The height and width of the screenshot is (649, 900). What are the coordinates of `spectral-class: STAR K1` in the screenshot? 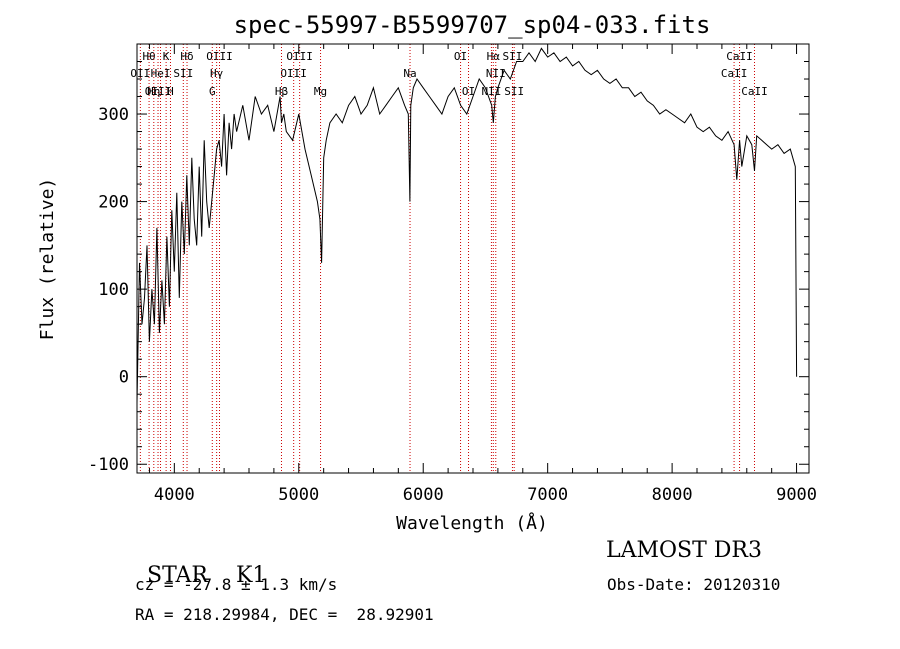 It's located at (199, 563).